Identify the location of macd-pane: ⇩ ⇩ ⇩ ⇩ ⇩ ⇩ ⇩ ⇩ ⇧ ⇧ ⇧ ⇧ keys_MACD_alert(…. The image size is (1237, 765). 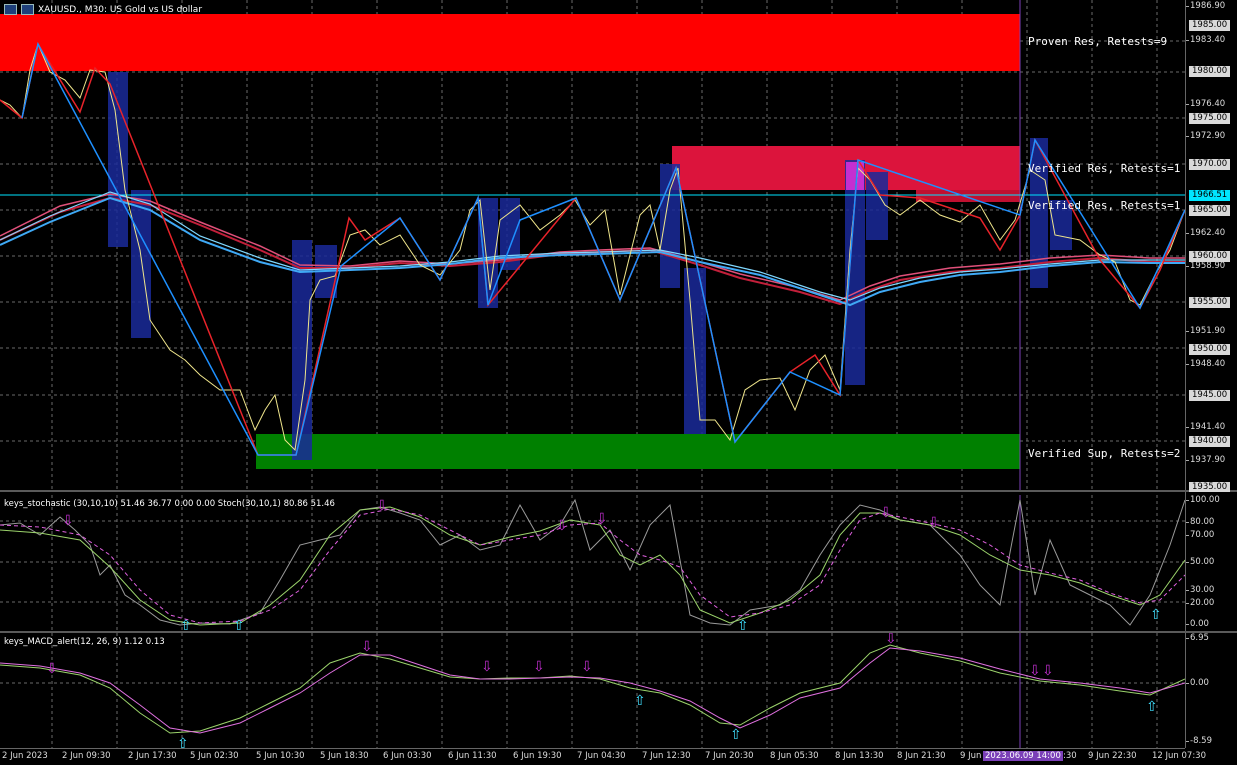
(592, 690).